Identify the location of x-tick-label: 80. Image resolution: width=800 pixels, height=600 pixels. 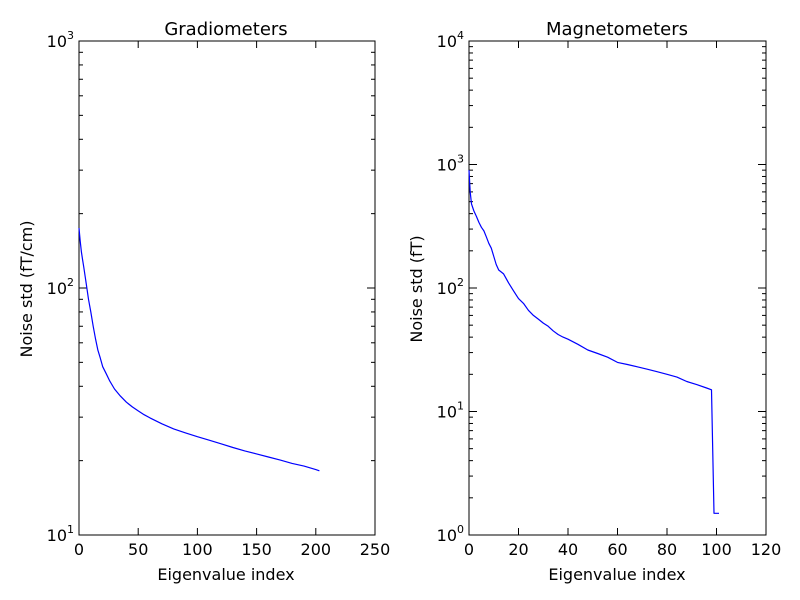
(667, 549).